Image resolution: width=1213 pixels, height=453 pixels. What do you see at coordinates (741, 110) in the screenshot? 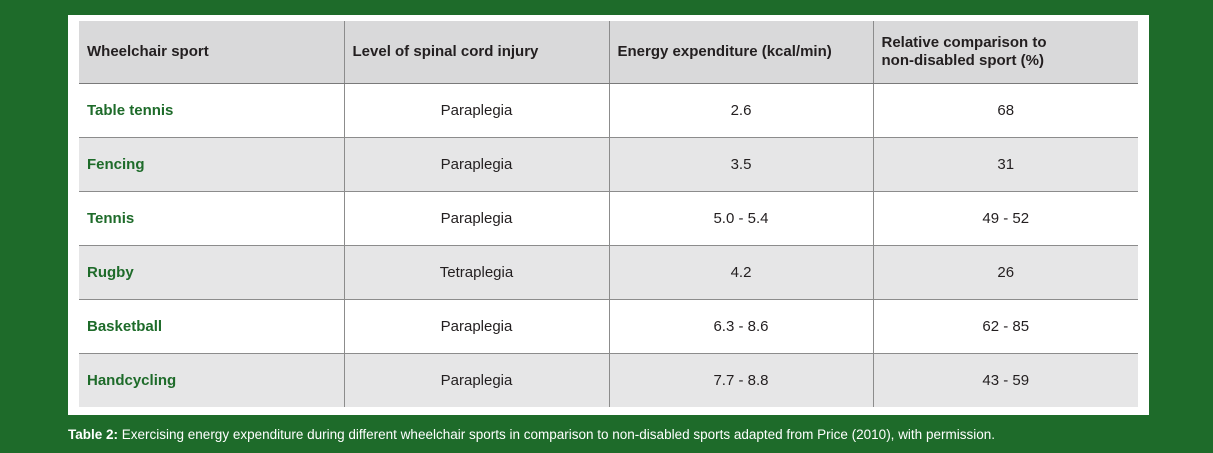
I see `energy-cell: 2.6` at bounding box center [741, 110].